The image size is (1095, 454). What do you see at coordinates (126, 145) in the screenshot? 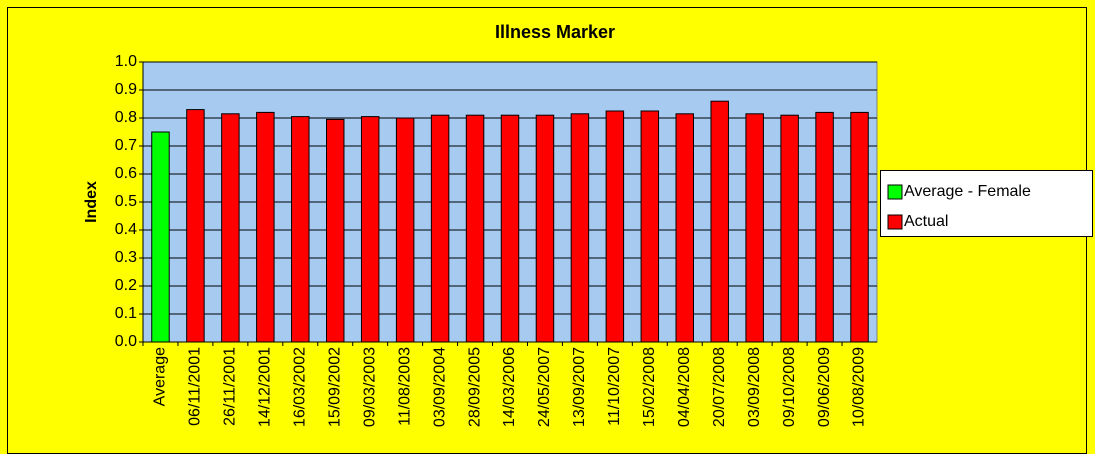
I see `y-tick-label: 0.7` at bounding box center [126, 145].